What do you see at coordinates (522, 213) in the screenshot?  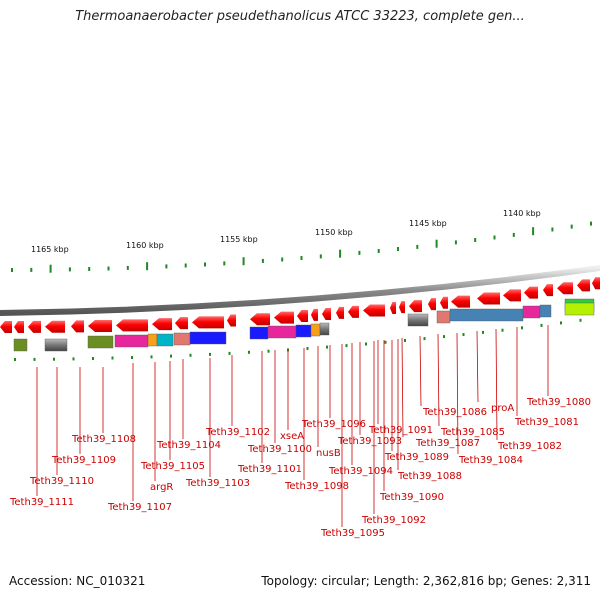 I see `scale-label: 1140 kbp` at bounding box center [522, 213].